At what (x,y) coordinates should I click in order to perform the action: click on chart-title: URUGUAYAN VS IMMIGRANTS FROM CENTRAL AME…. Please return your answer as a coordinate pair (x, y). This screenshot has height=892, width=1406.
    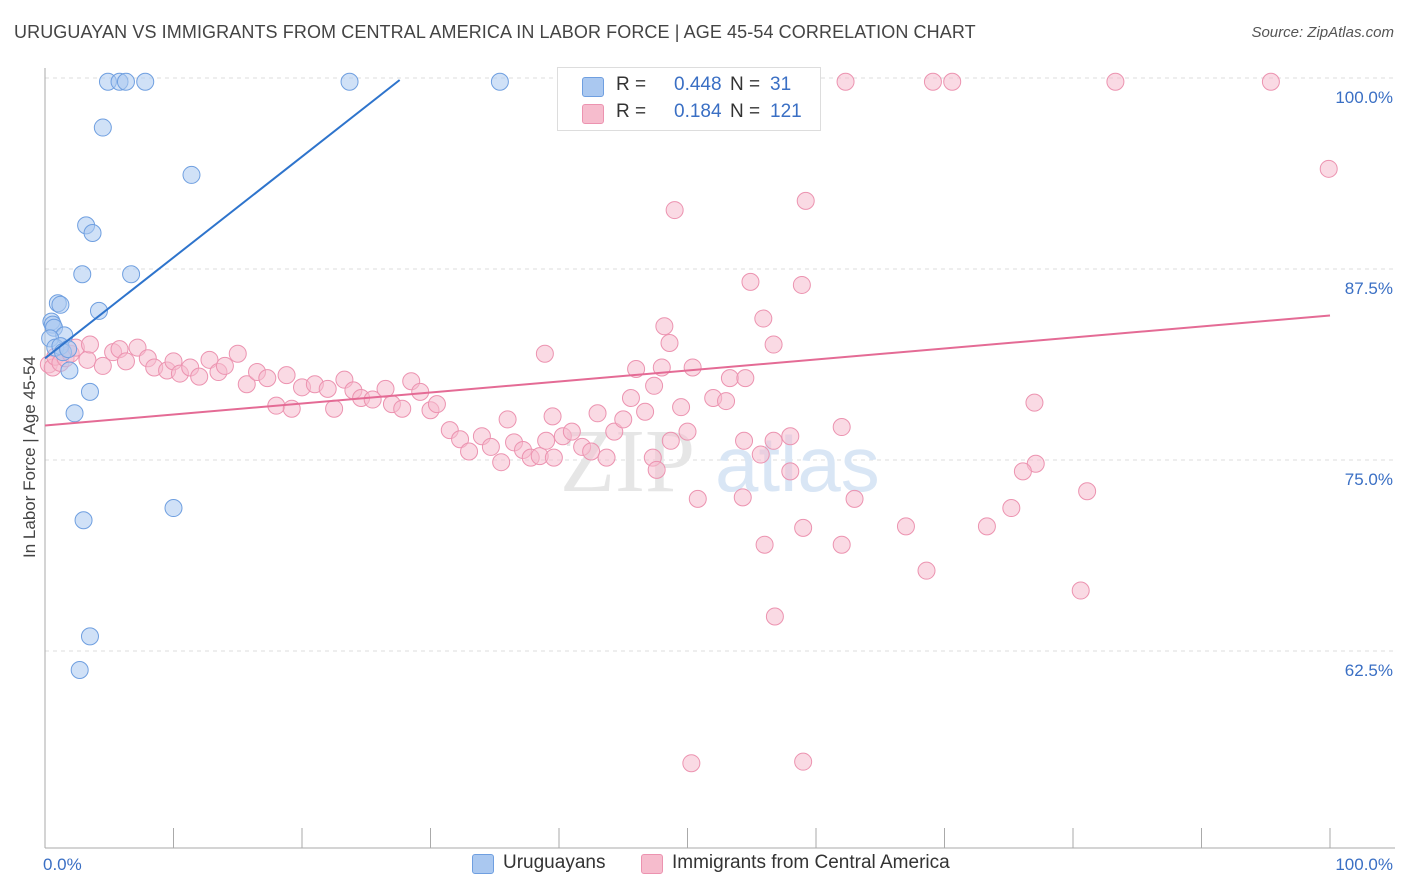
    Looking at the image, I should click on (495, 32).